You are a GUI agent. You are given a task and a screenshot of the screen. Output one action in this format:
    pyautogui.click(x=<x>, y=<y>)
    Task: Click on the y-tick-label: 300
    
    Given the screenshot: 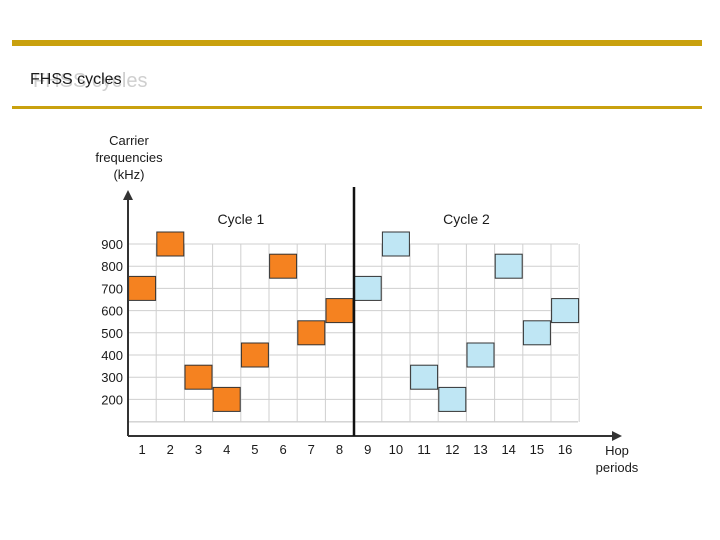 What is the action you would take?
    pyautogui.click(x=112, y=377)
    